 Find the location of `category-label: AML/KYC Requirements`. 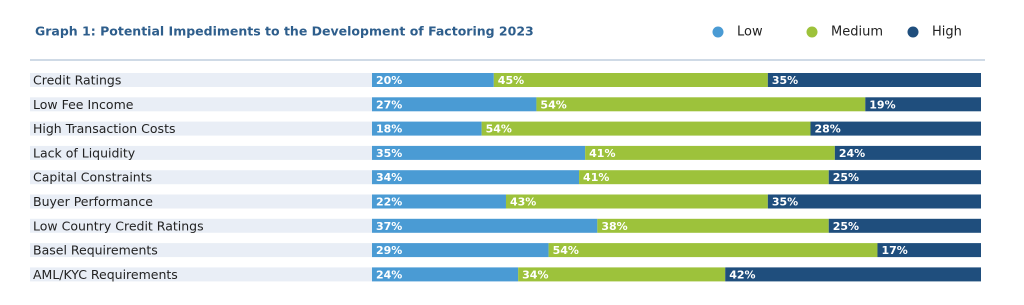

category-label: AML/KYC Requirements is located at coordinates (105, 274).